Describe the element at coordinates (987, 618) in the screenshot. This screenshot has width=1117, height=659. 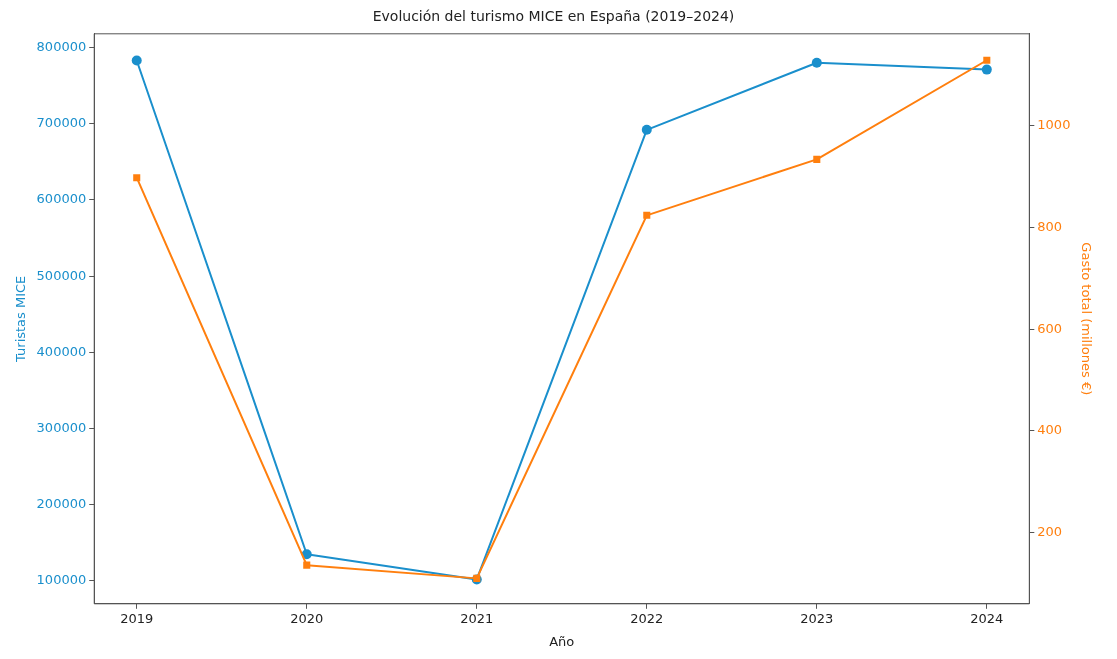
I see `x-tick-label: 2024` at that location.